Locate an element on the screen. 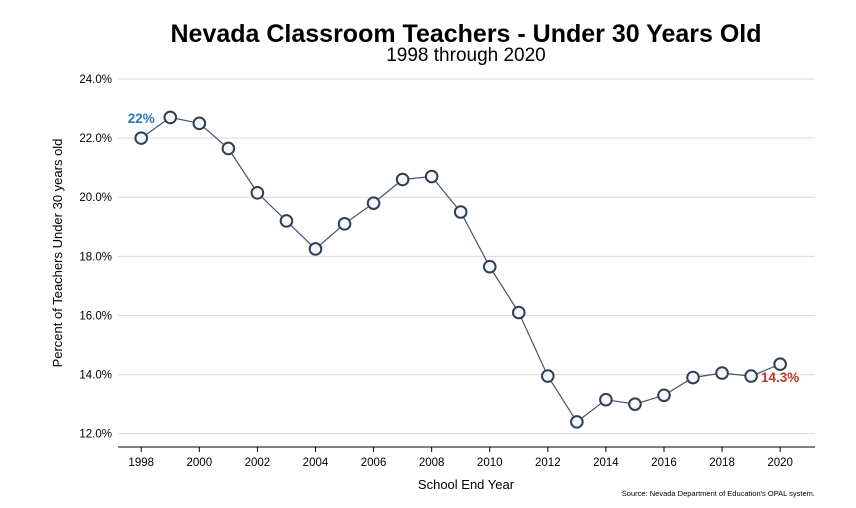 Image resolution: width=856 pixels, height=508 pixels. y-axis-ticks: 12.0% 14.0% 16.0% 18.0% 20.0% 22.0% 24.0% is located at coordinates (95, 257).